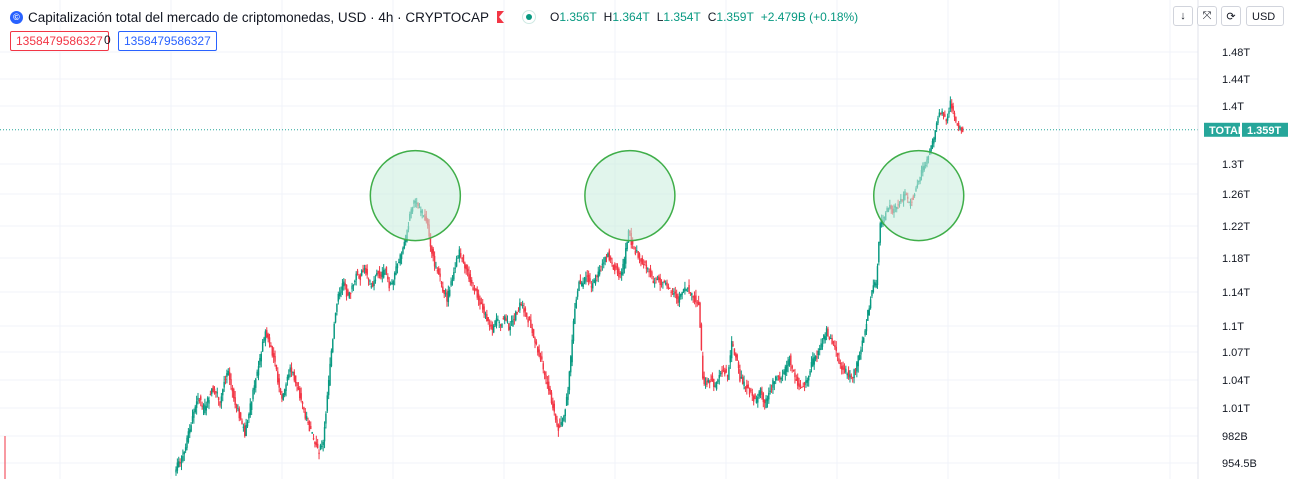  Describe the element at coordinates (1246, 129) in the screenshot. I see `last-price-tag: TOTAL 1.359T` at that location.